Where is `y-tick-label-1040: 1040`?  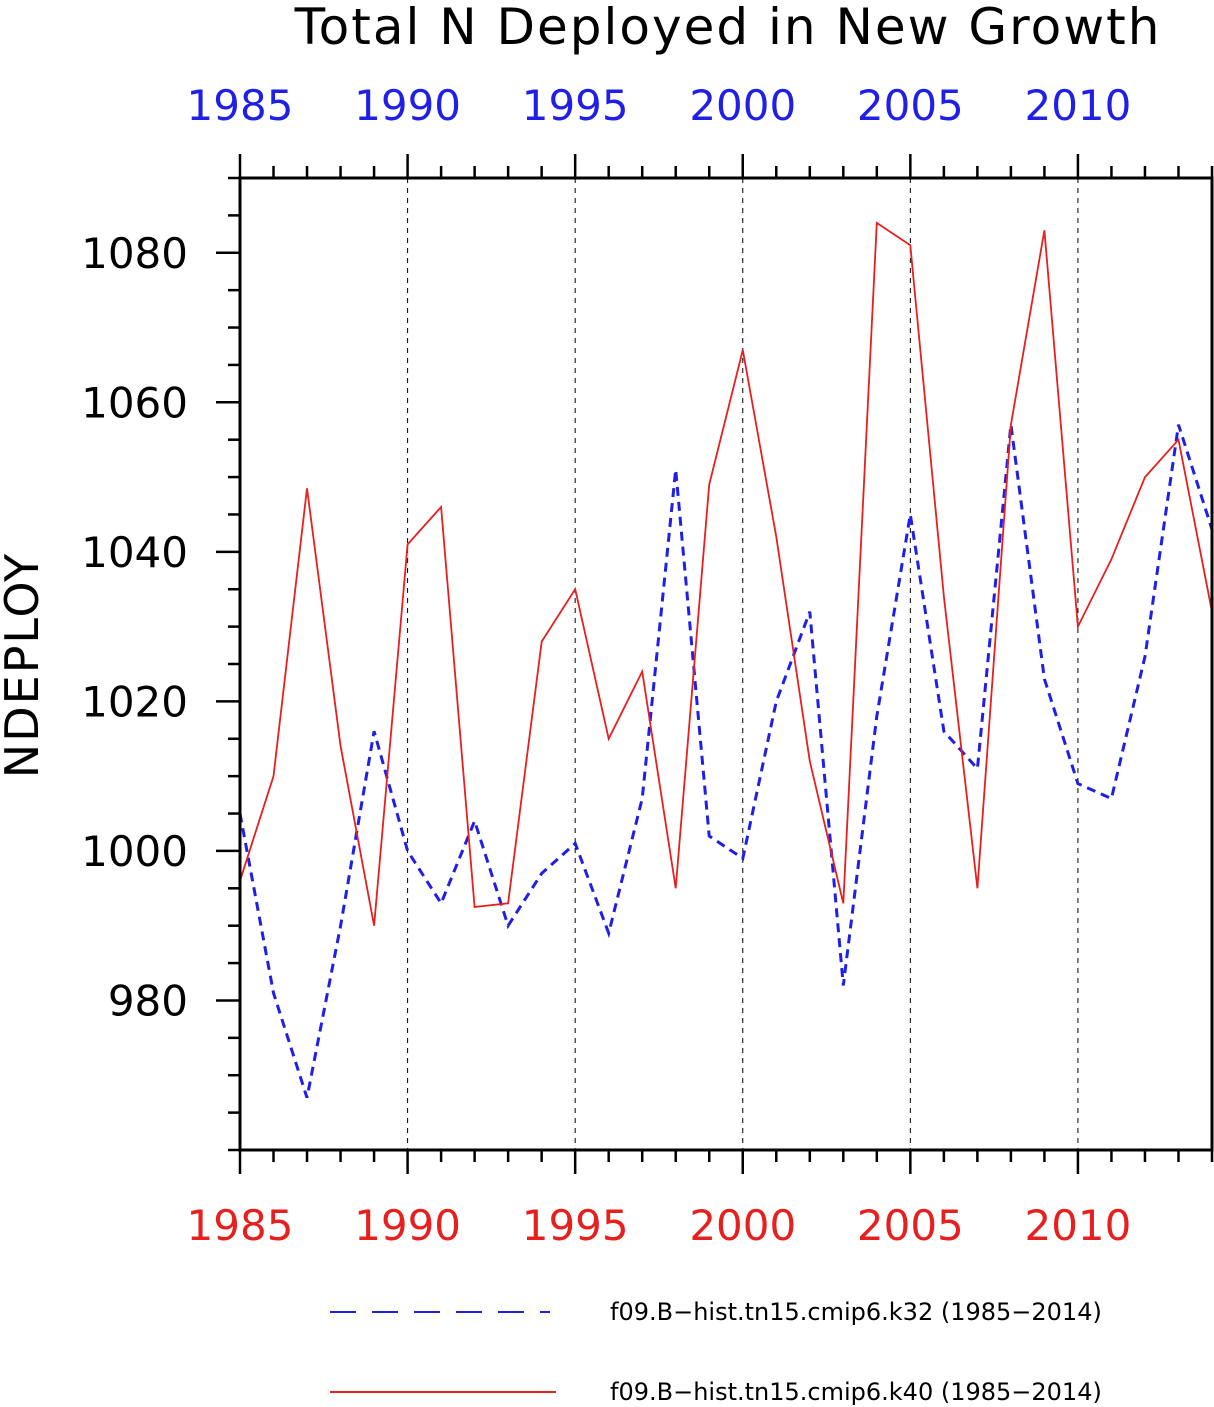
y-tick-label-1040: 1040 is located at coordinates (134, 552).